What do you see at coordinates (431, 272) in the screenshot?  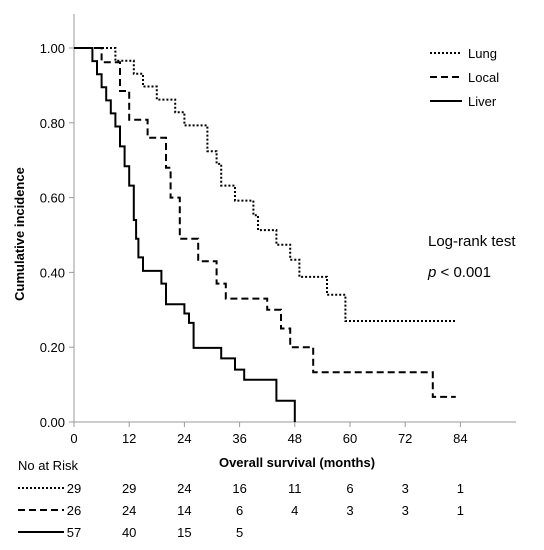 I see `annotation-p-symbol: p` at bounding box center [431, 272].